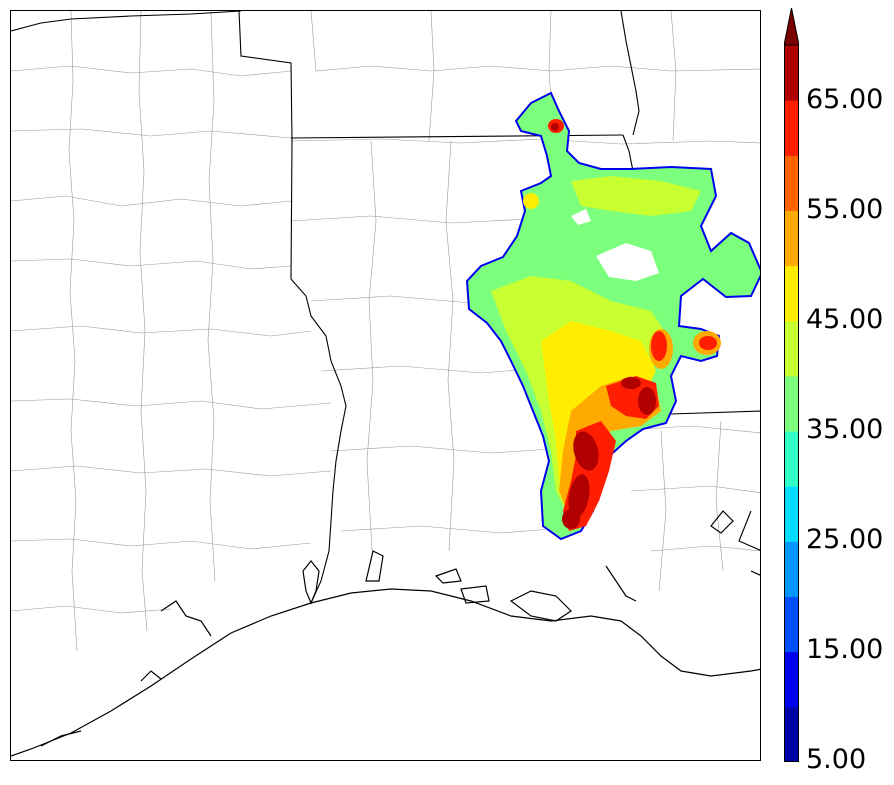 The width and height of the screenshot is (894, 785). I want to click on colorbar-tick-35: 35.00, so click(845, 429).